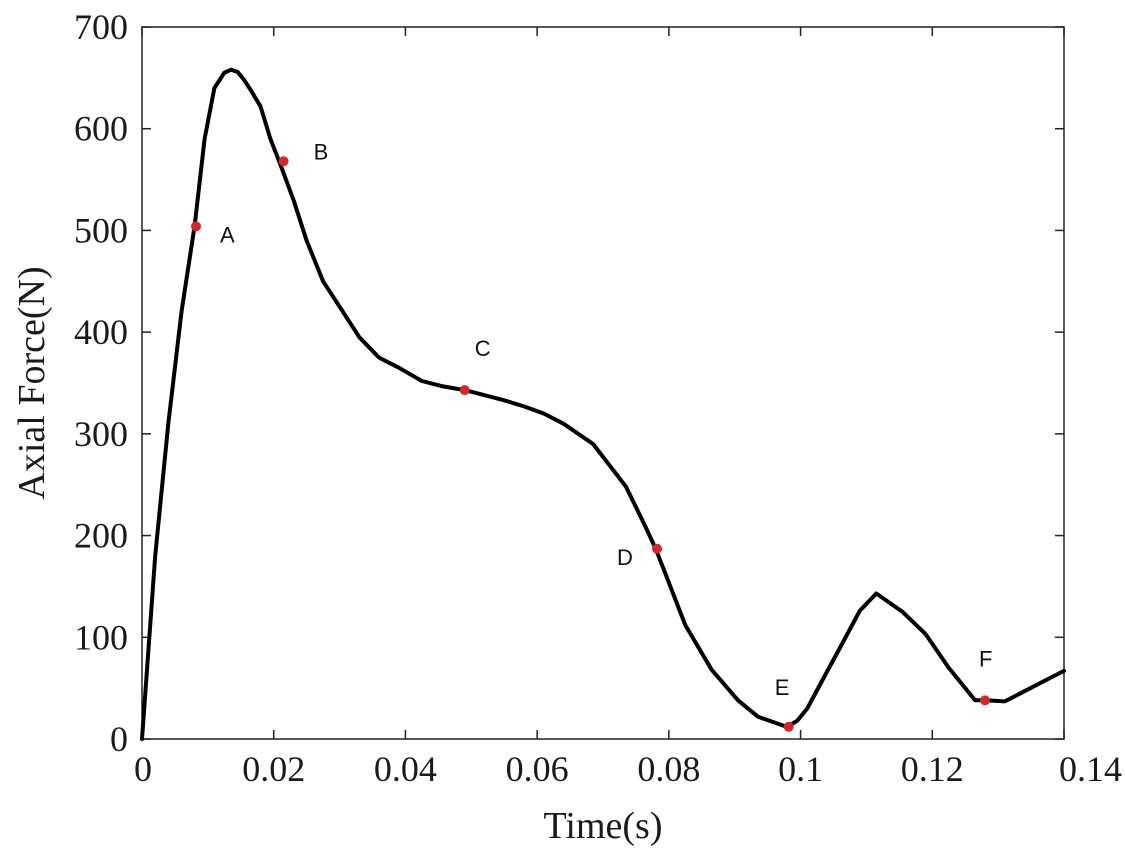 This screenshot has height=851, width=1125. Describe the element at coordinates (800, 769) in the screenshot. I see `x-tick-label: 0.1` at that location.